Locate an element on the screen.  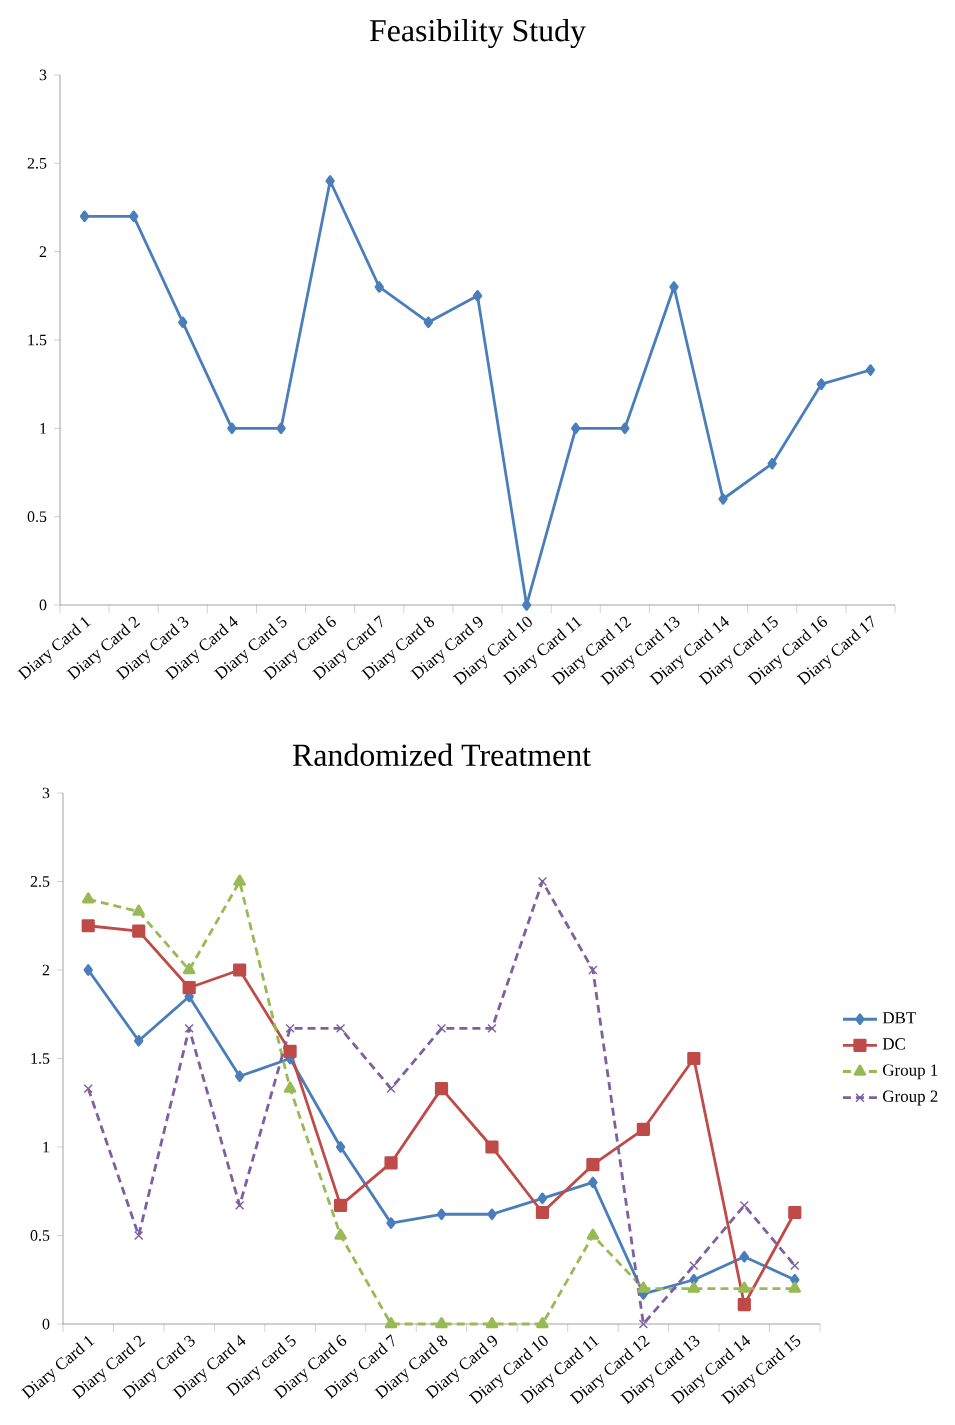
legend-label: DC is located at coordinates (893, 1044).